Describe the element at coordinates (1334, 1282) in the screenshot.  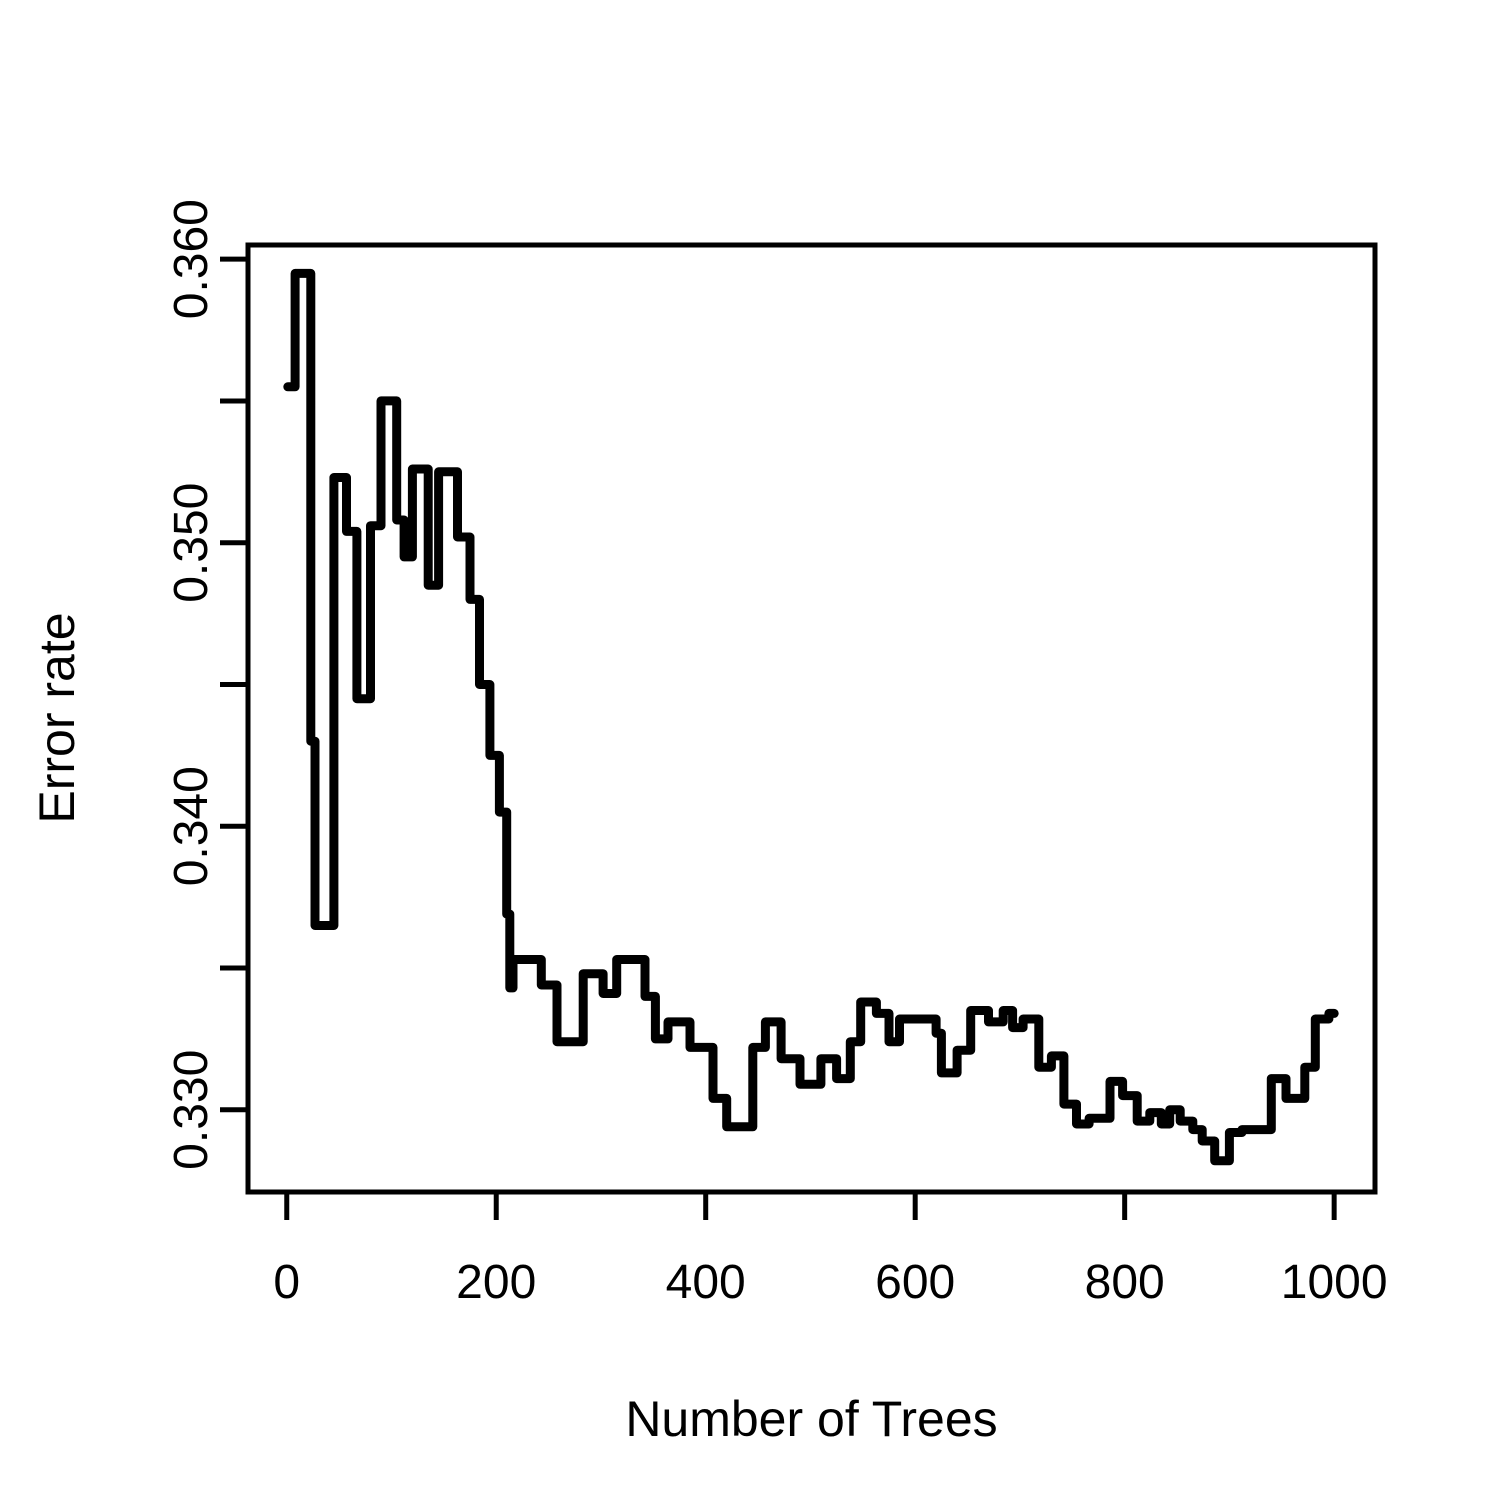
I see `x-axis-tick-label: 1000` at that location.